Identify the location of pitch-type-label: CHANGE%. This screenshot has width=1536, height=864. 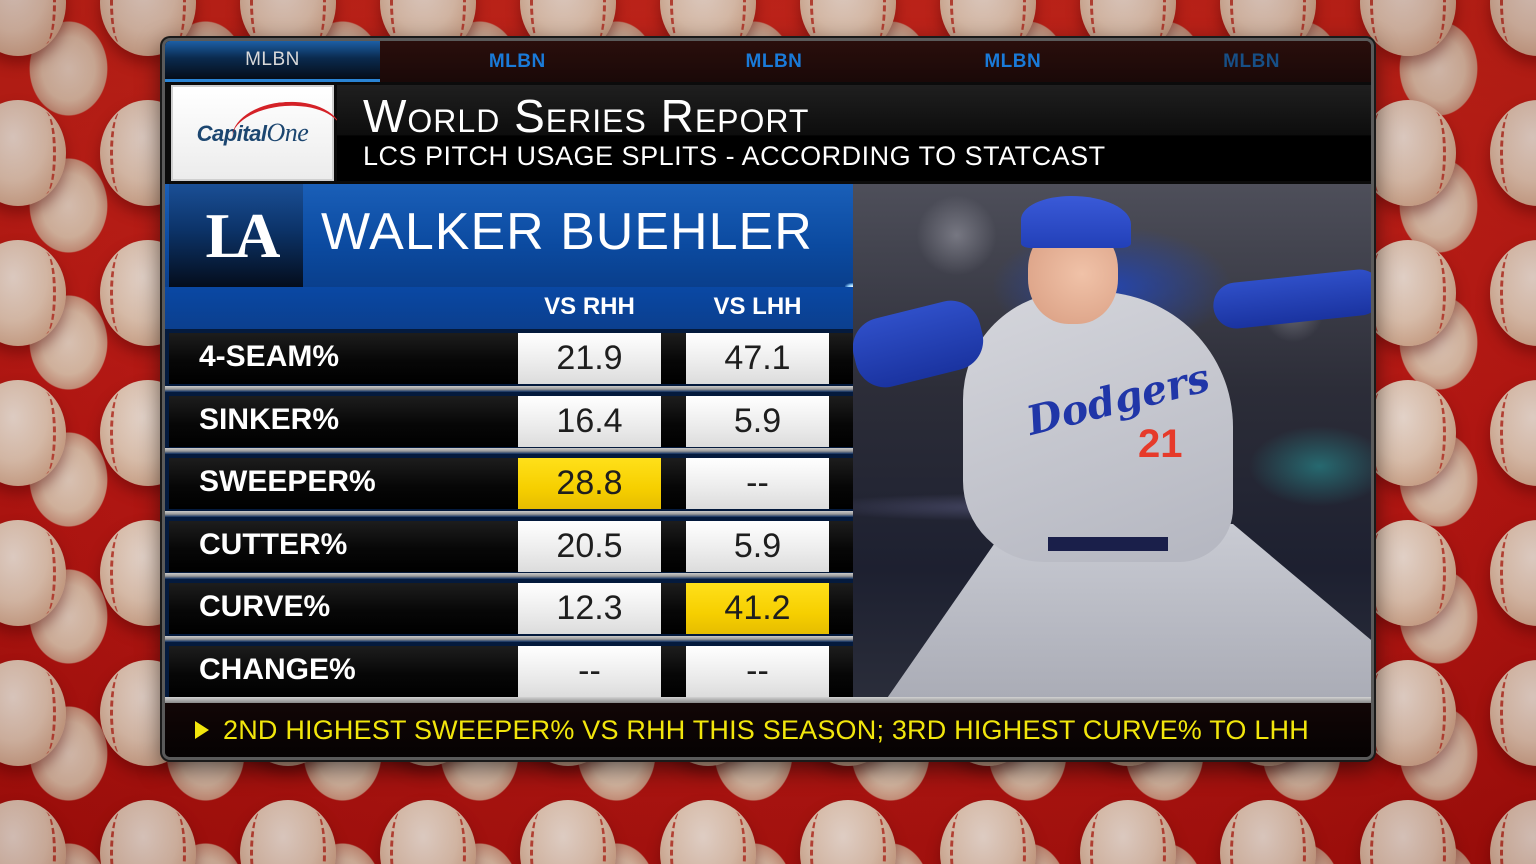
(277, 669).